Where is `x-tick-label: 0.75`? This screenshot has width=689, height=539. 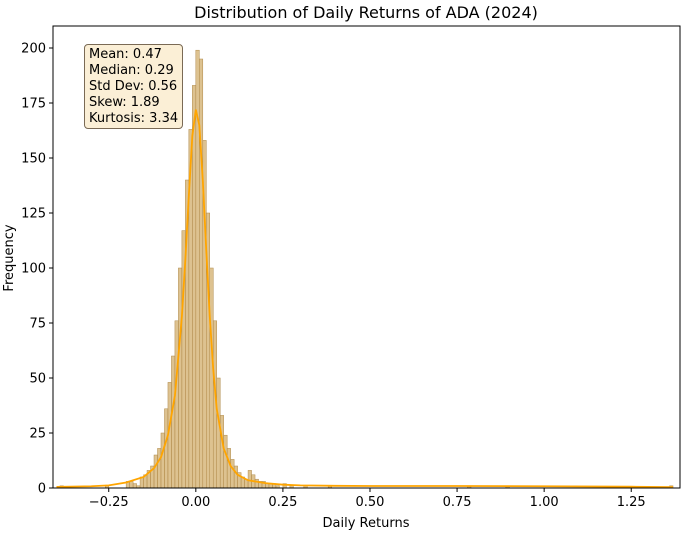
x-tick-label: 0.75 is located at coordinates (457, 502).